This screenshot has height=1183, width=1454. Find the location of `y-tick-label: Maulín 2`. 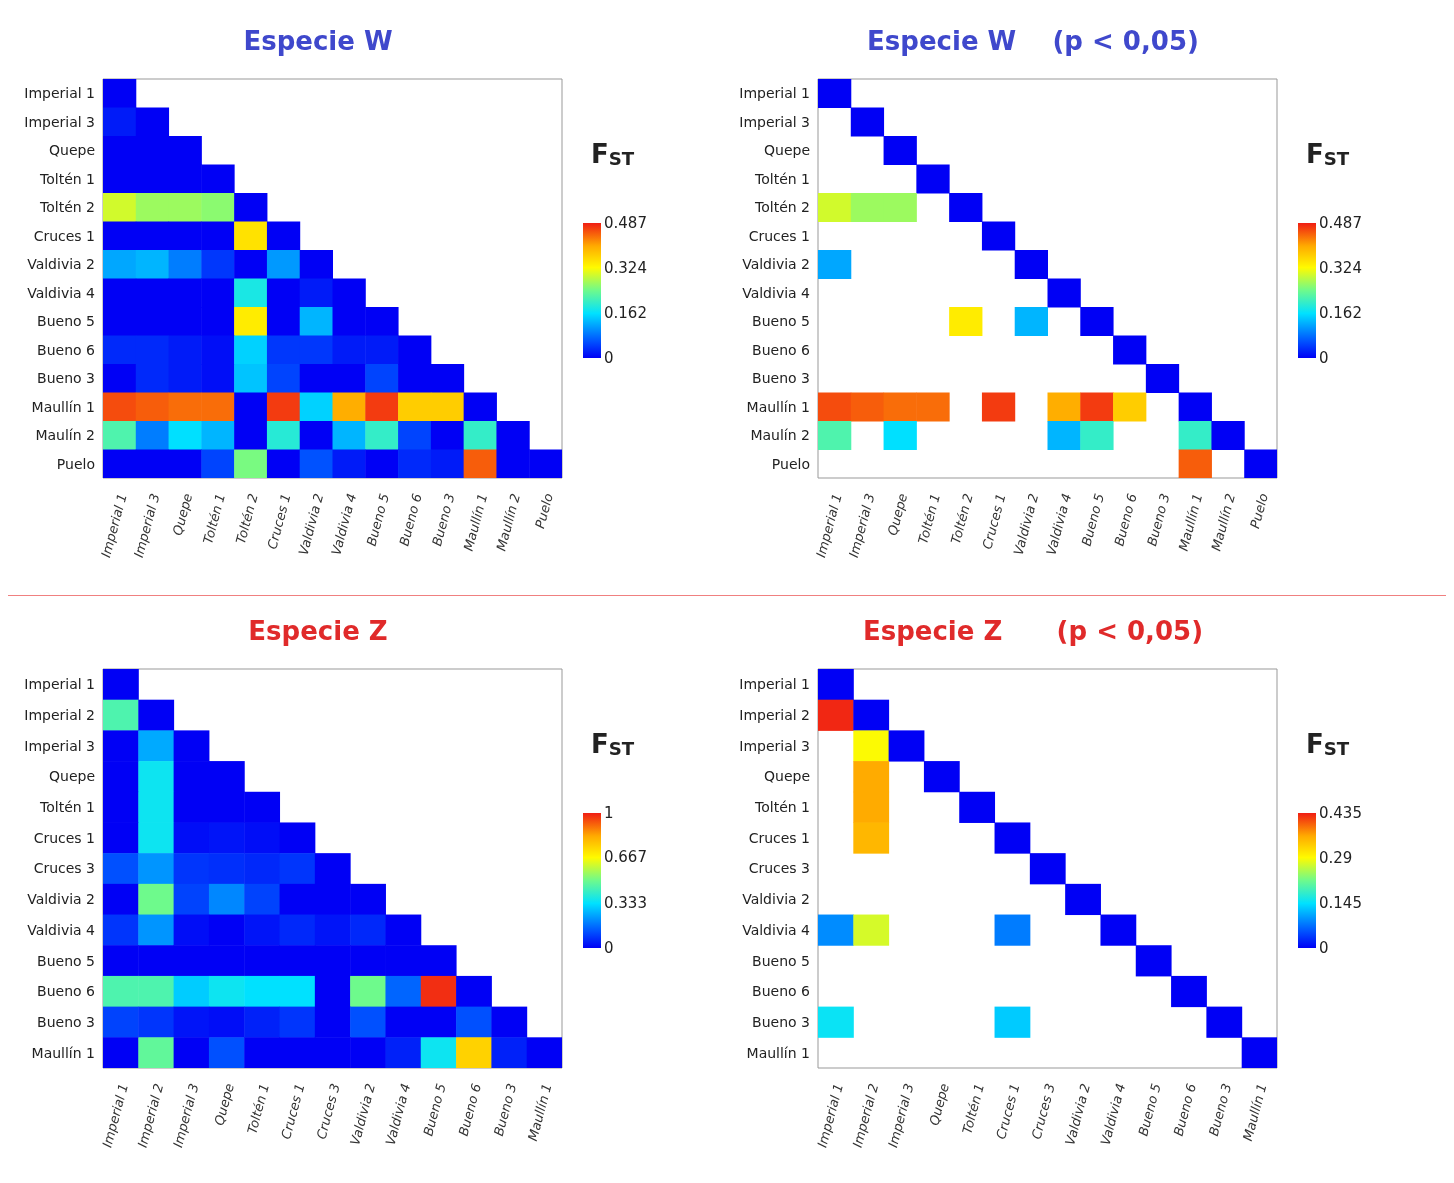

y-tick-label: Maulín 2 is located at coordinates (780, 435).